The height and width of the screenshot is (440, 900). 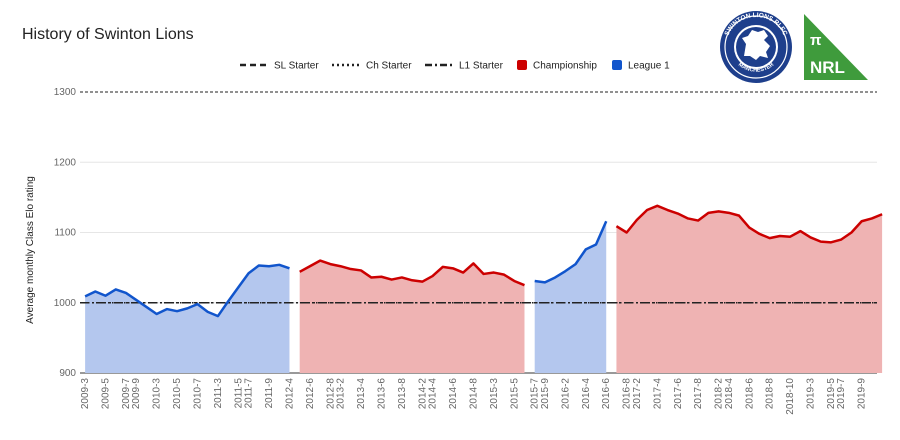 I want to click on x-tick-label: 2011-9, so click(x=269, y=393).